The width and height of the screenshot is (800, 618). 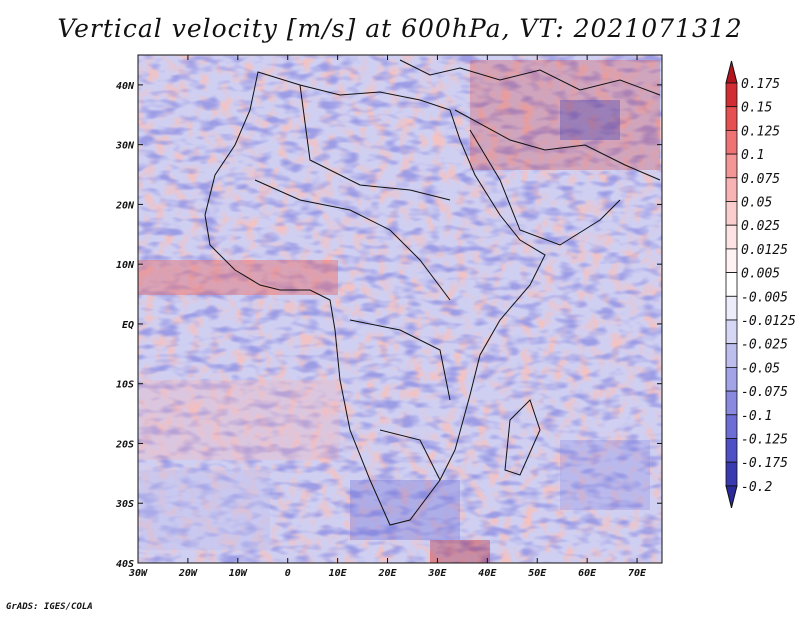 What do you see at coordinates (760, 226) in the screenshot?
I see `colorbar-label: 0.025` at bounding box center [760, 226].